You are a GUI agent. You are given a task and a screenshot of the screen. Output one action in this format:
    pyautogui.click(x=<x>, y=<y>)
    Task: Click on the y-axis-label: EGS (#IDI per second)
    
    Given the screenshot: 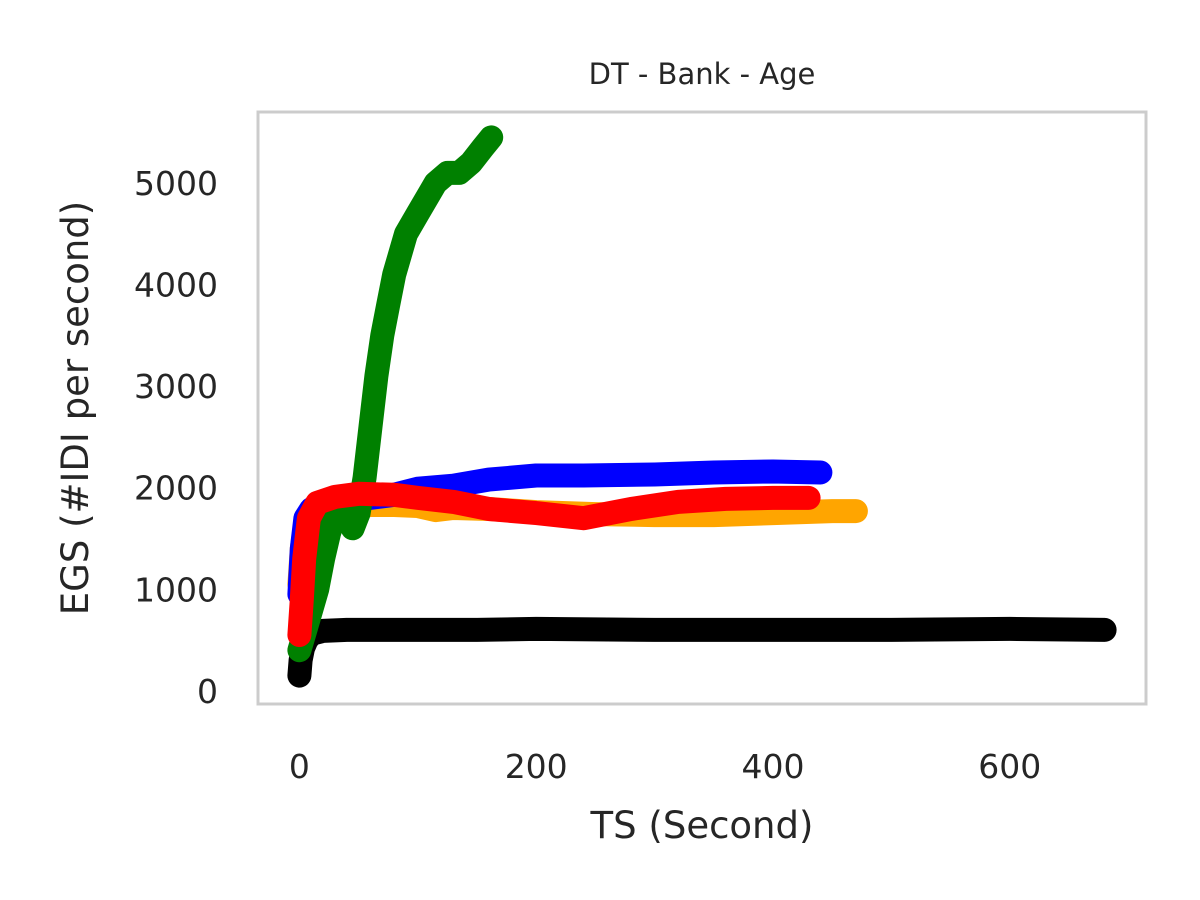 What is the action you would take?
    pyautogui.click(x=75, y=408)
    